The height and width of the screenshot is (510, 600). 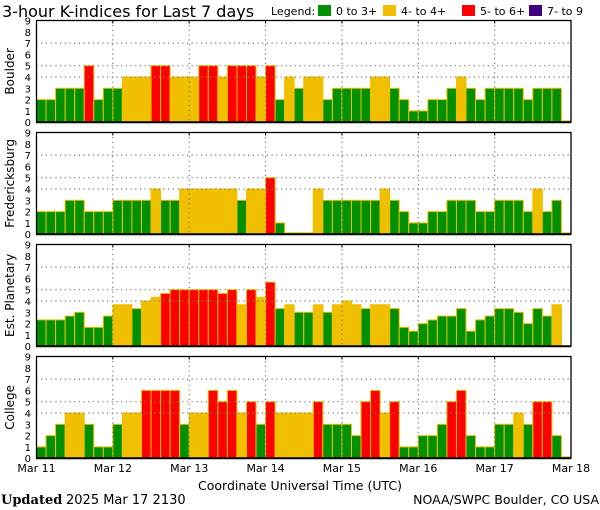 What do you see at coordinates (342, 468) in the screenshot?
I see `x-tick-label: Mar 15` at bounding box center [342, 468].